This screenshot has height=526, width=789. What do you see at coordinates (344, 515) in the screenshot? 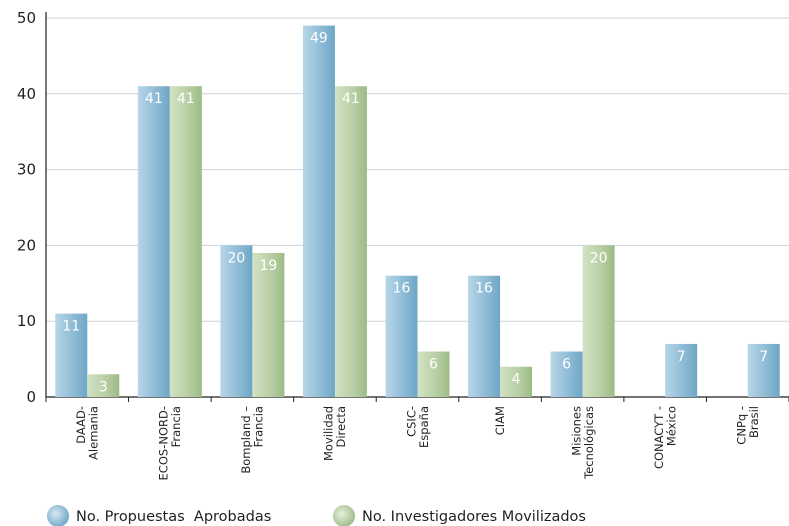
I see `legend-marker-investigadores` at bounding box center [344, 515].